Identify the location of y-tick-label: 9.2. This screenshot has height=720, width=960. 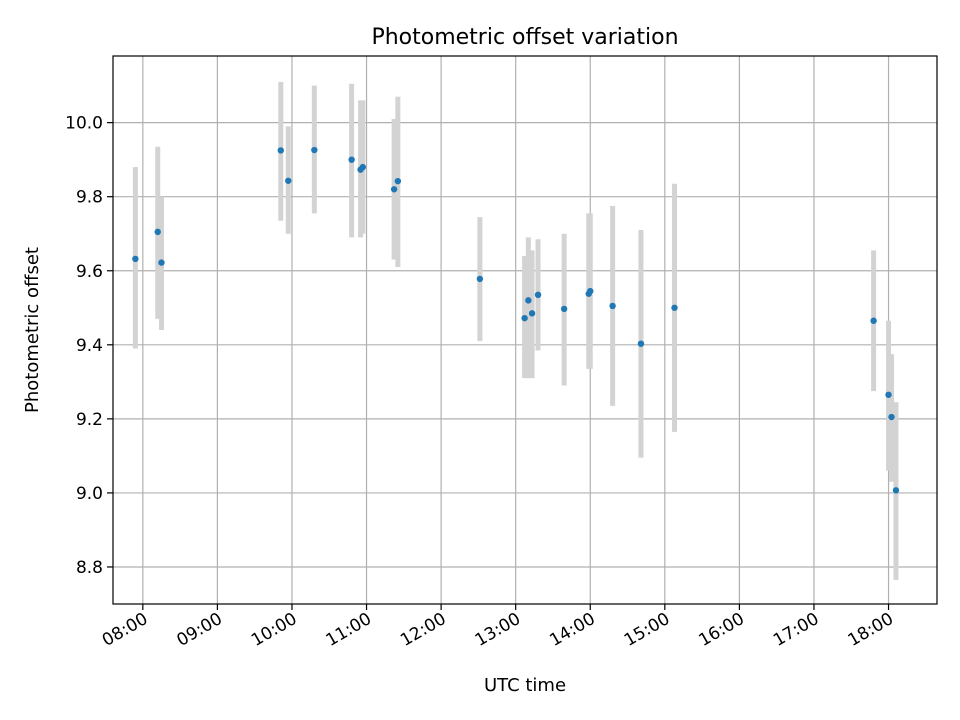
(89, 420).